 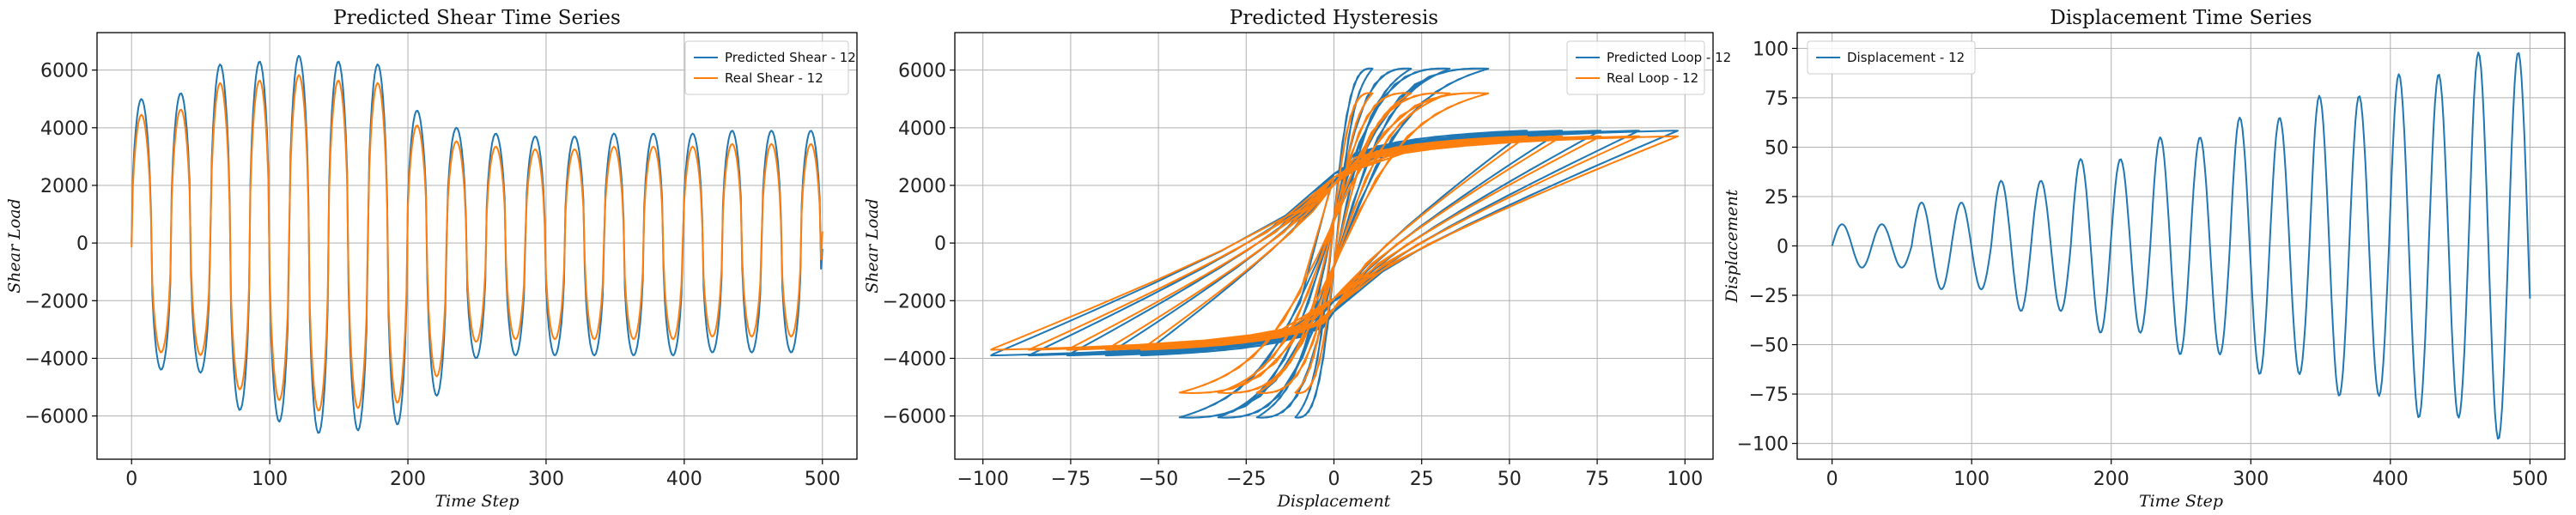 I want to click on x-tick-label: −25, so click(x=1246, y=479).